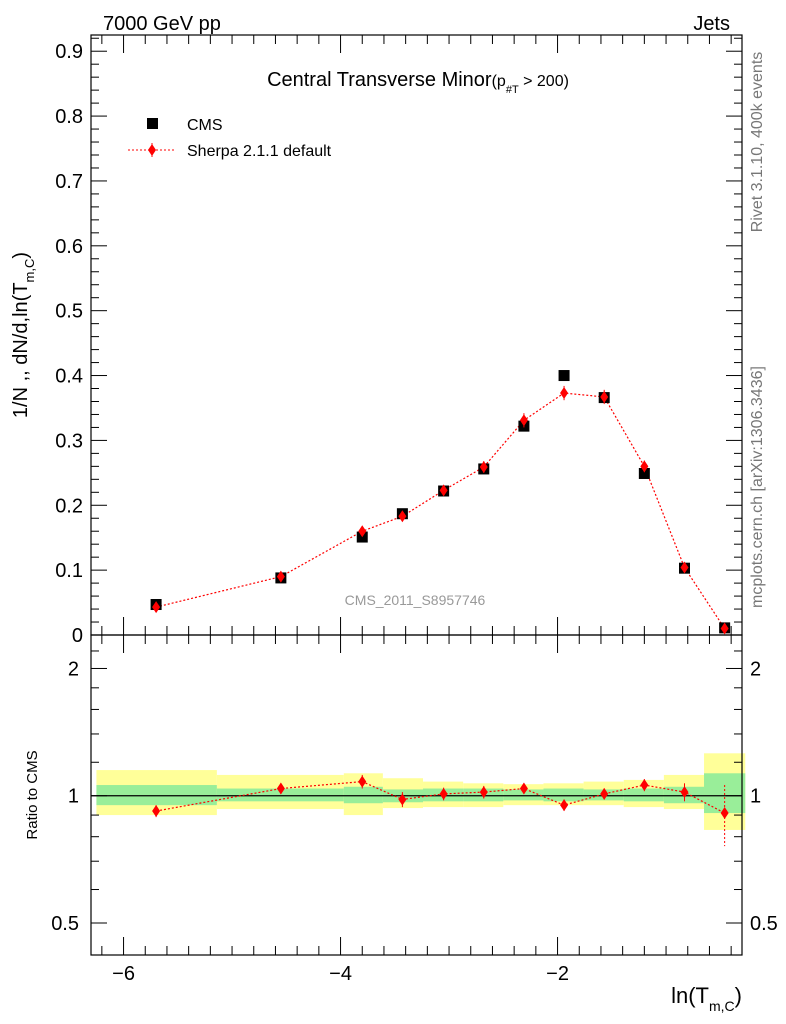 The height and width of the screenshot is (1024, 786). What do you see at coordinates (29, 271) in the screenshot?
I see `main-y-label-sub: m,C` at bounding box center [29, 271].